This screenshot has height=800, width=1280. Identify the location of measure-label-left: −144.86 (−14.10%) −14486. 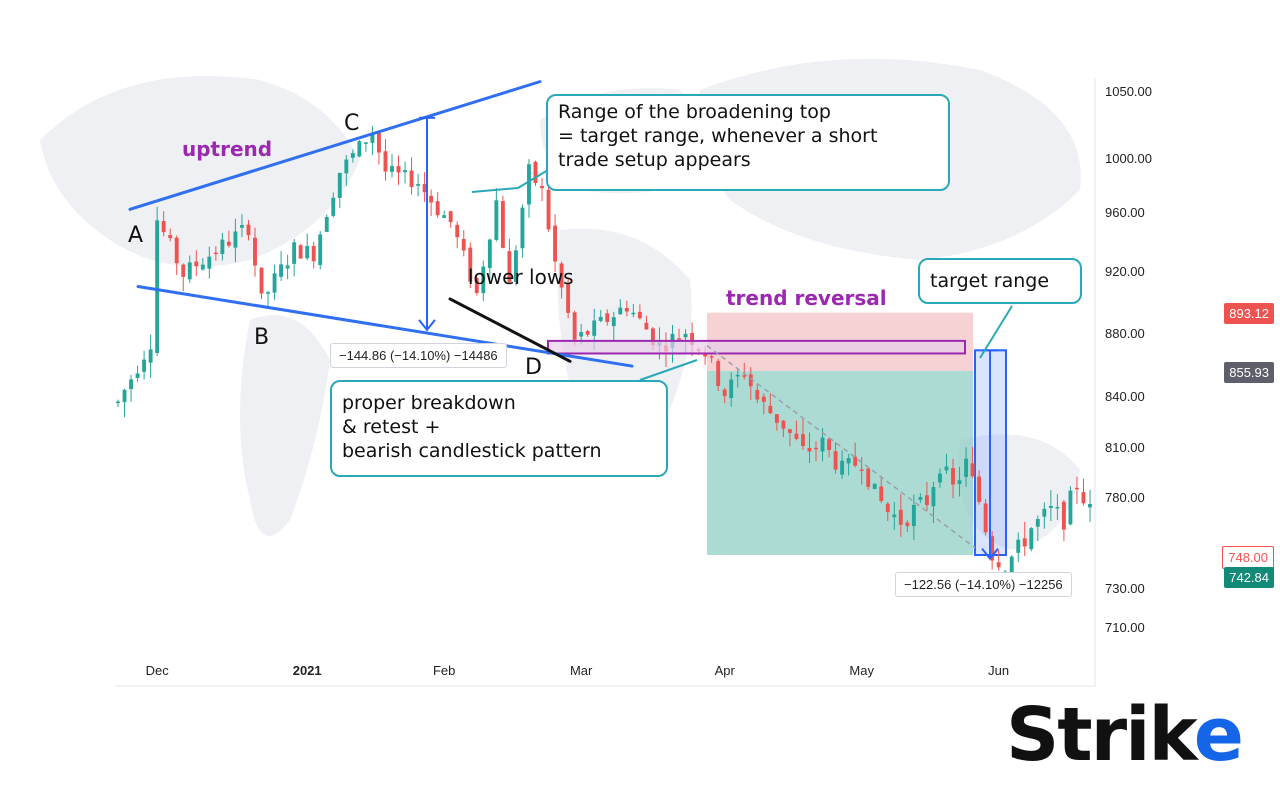
(418, 355).